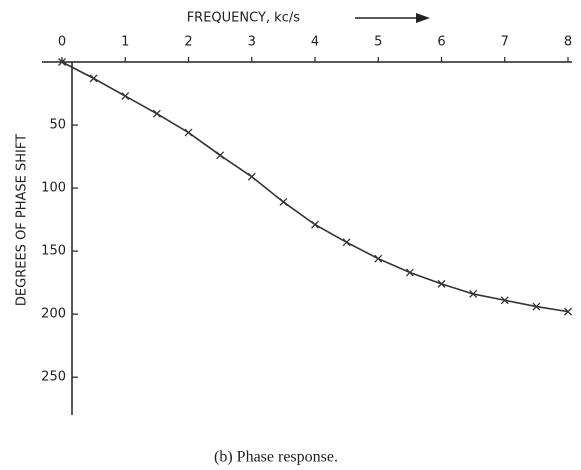  What do you see at coordinates (125, 42) in the screenshot?
I see `x-tick-label: 1` at bounding box center [125, 42].